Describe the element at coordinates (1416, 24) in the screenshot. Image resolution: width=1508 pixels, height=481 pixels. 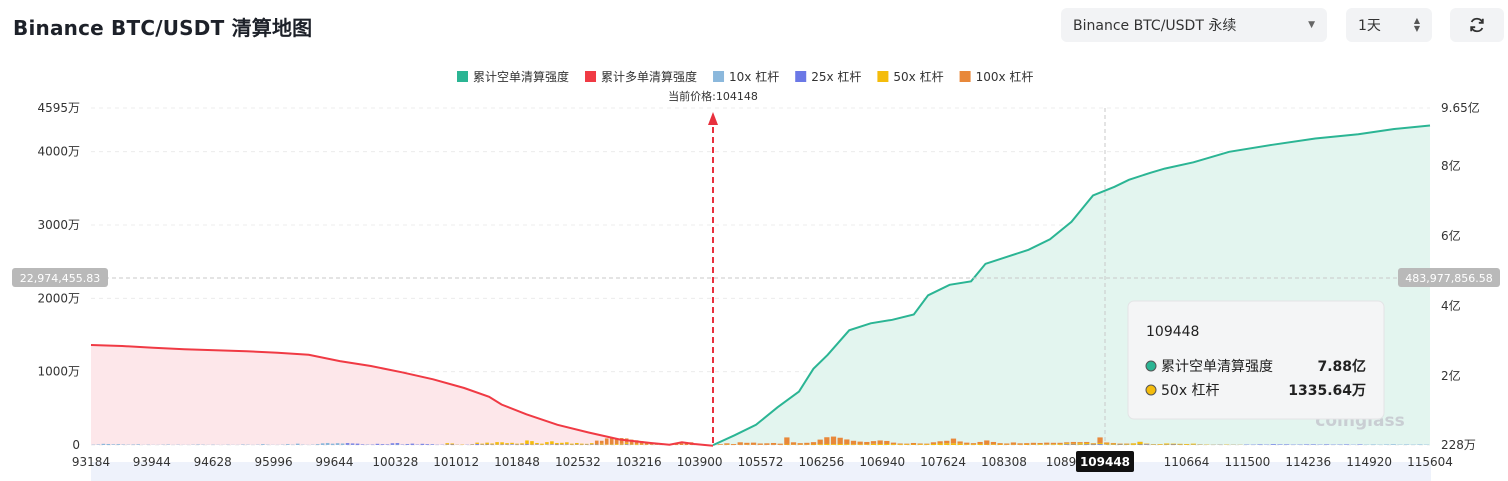
I see `updown-icon: ▲ ▼` at that location.